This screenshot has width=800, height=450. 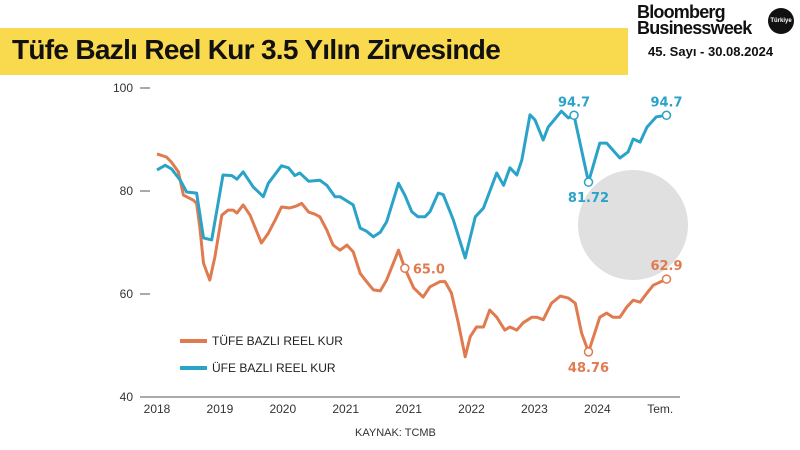 I want to click on x-tick-label: Tem., so click(x=660, y=409).